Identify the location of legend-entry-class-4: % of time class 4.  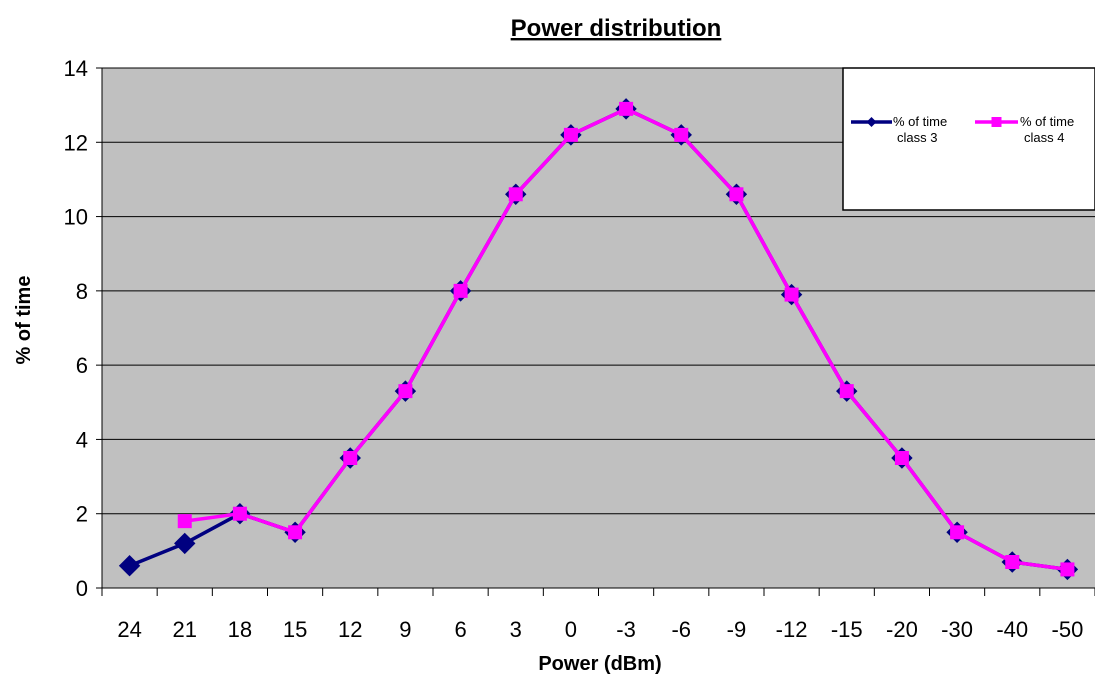
(1024, 129).